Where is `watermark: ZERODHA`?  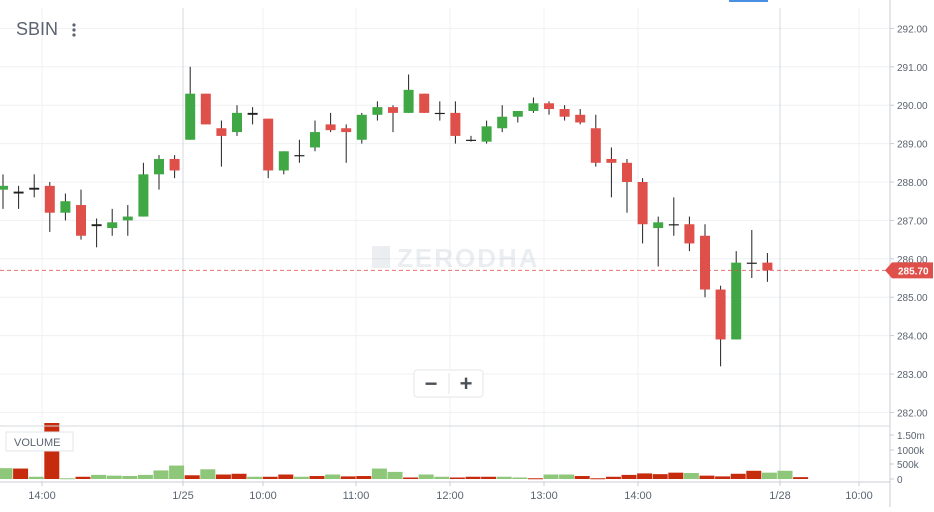 watermark: ZERODHA is located at coordinates (455, 258).